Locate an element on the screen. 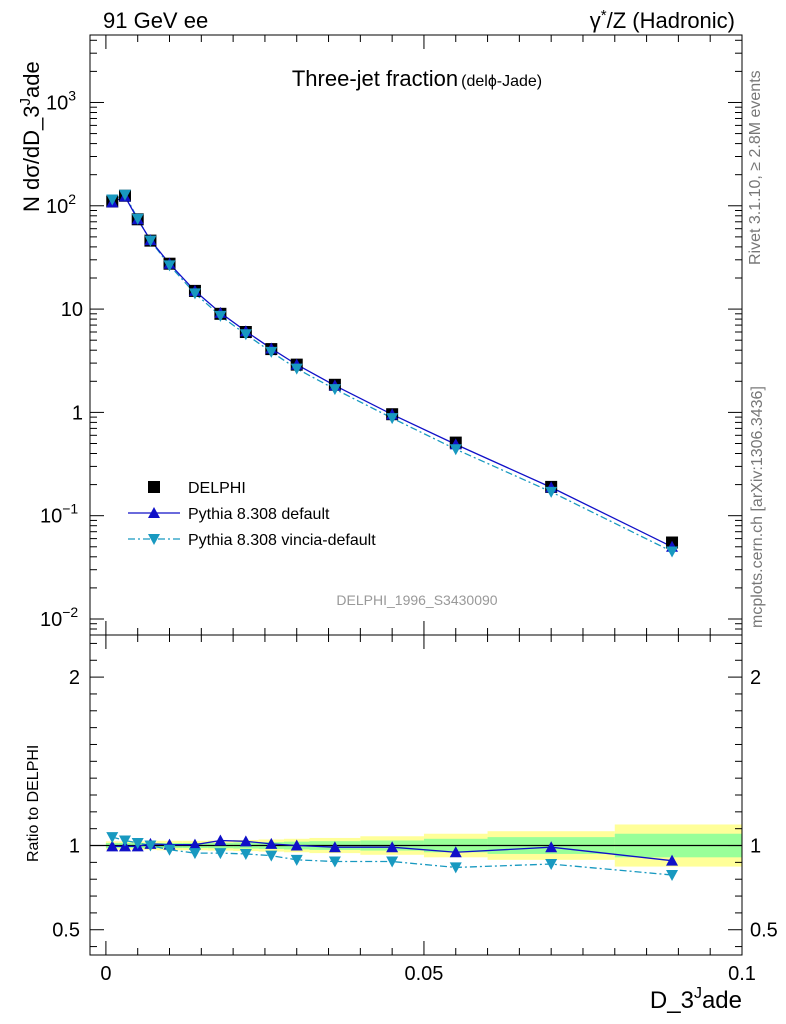  legend-default-marker is located at coordinates (154, 512).